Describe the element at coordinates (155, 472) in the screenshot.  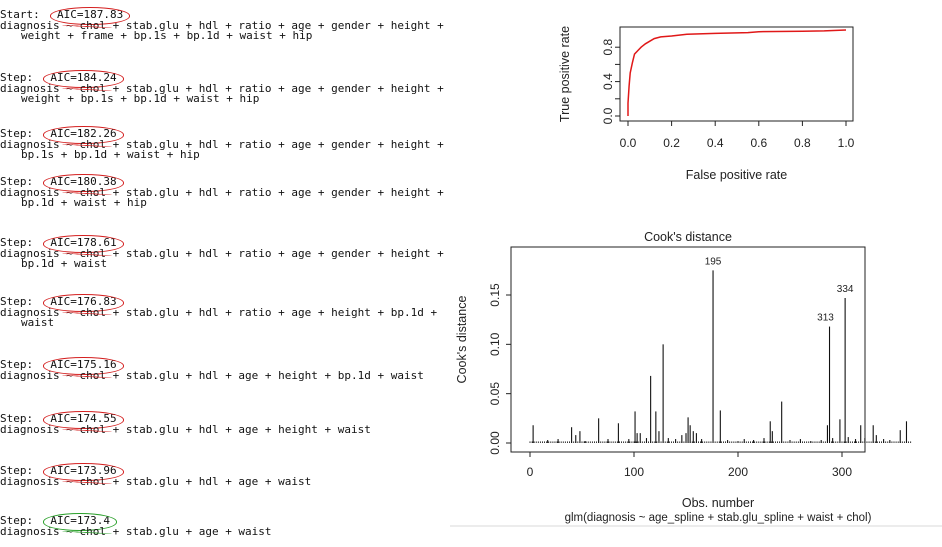
I see `step-header: Step: AIC=173.96` at that location.